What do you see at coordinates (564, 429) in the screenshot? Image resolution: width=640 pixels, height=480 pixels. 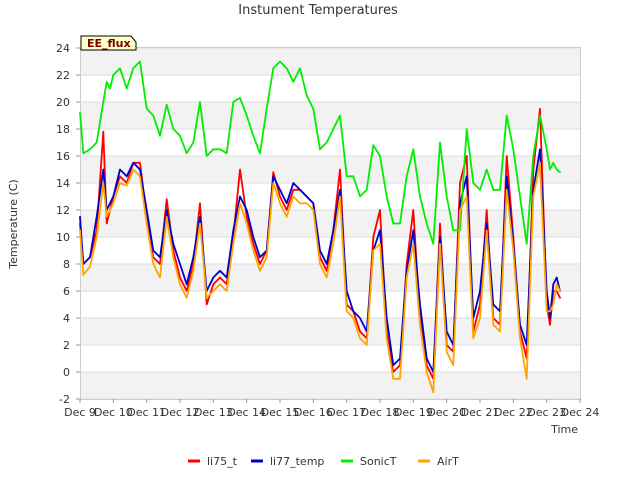 I see `x-axis-label: Time` at bounding box center [564, 429].